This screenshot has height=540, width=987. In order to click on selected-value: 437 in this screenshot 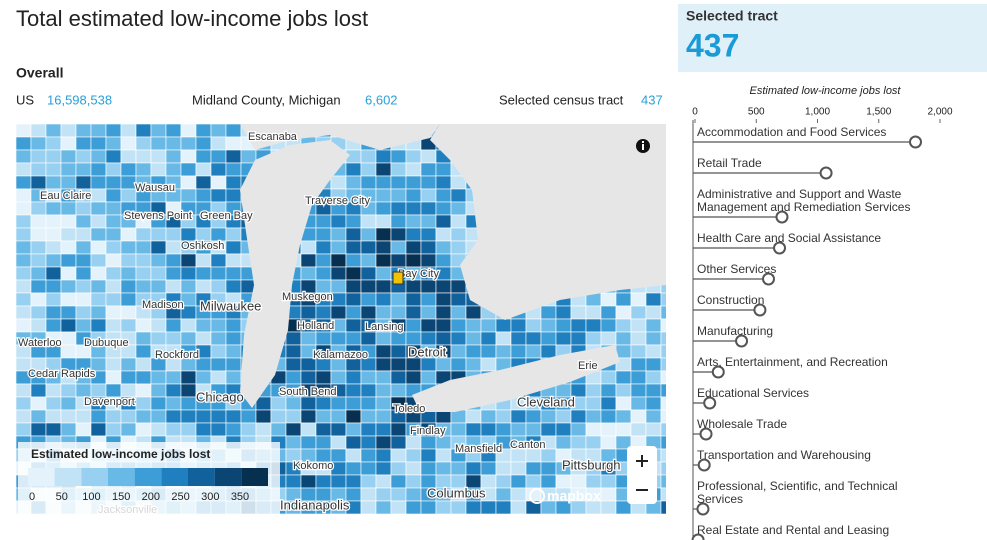, I will do `click(712, 45)`.